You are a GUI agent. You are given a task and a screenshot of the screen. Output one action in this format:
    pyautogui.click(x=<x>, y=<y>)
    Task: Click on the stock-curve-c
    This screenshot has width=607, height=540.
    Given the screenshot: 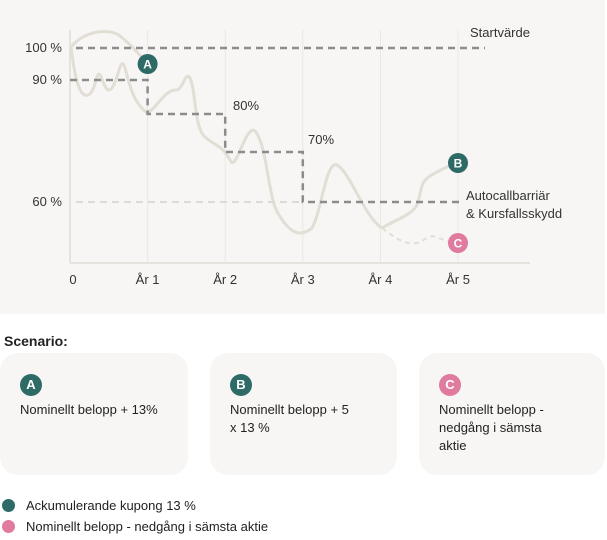 What is the action you would take?
    pyautogui.click(x=420, y=236)
    